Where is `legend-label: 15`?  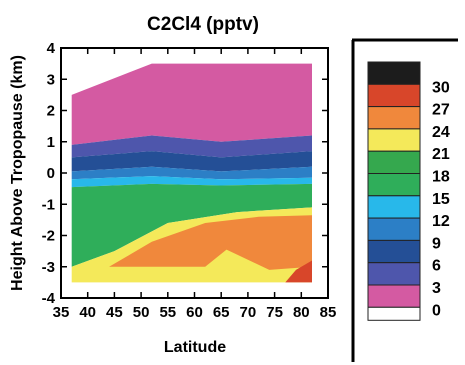 legend-label: 15 is located at coordinates (441, 199).